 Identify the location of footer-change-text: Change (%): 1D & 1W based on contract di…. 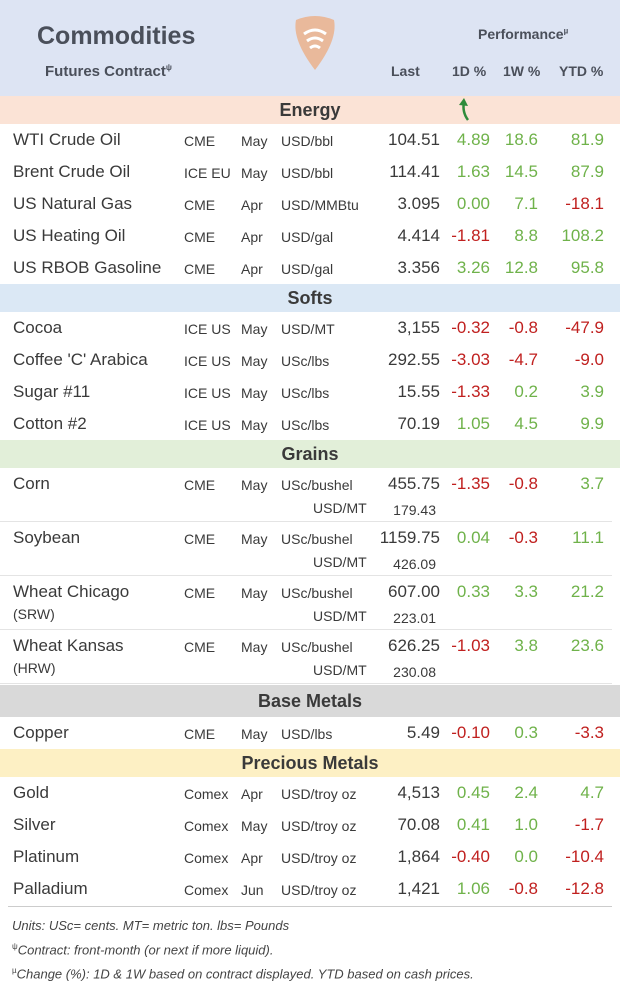
(245, 974).